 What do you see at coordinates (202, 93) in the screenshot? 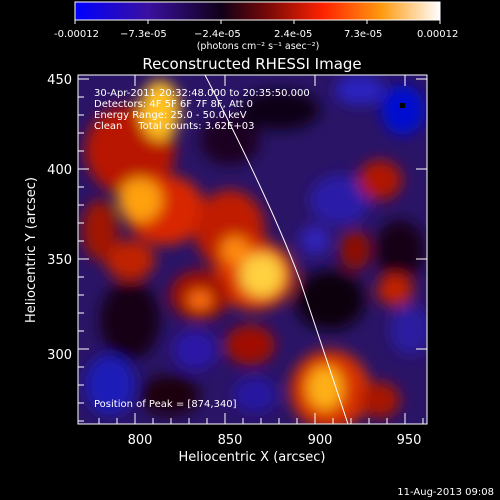
I see `info-line: 30-Apr-2011 20:32:48.000 to 20:35:50.000` at bounding box center [202, 93].